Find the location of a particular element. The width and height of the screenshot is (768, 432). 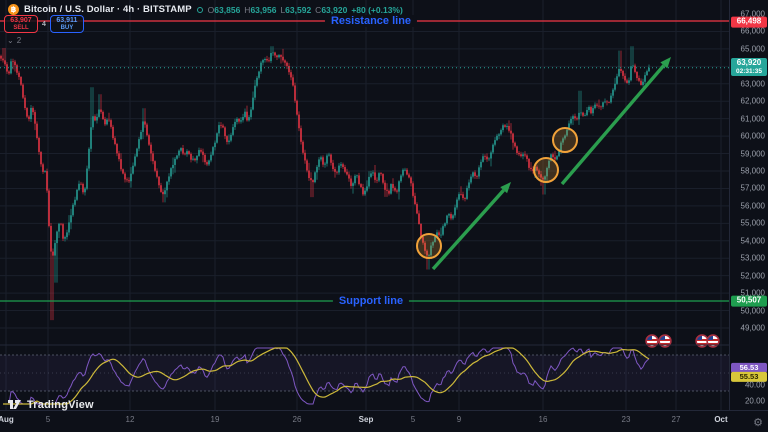

price-axis-label: 67,000 is located at coordinates (752, 14).